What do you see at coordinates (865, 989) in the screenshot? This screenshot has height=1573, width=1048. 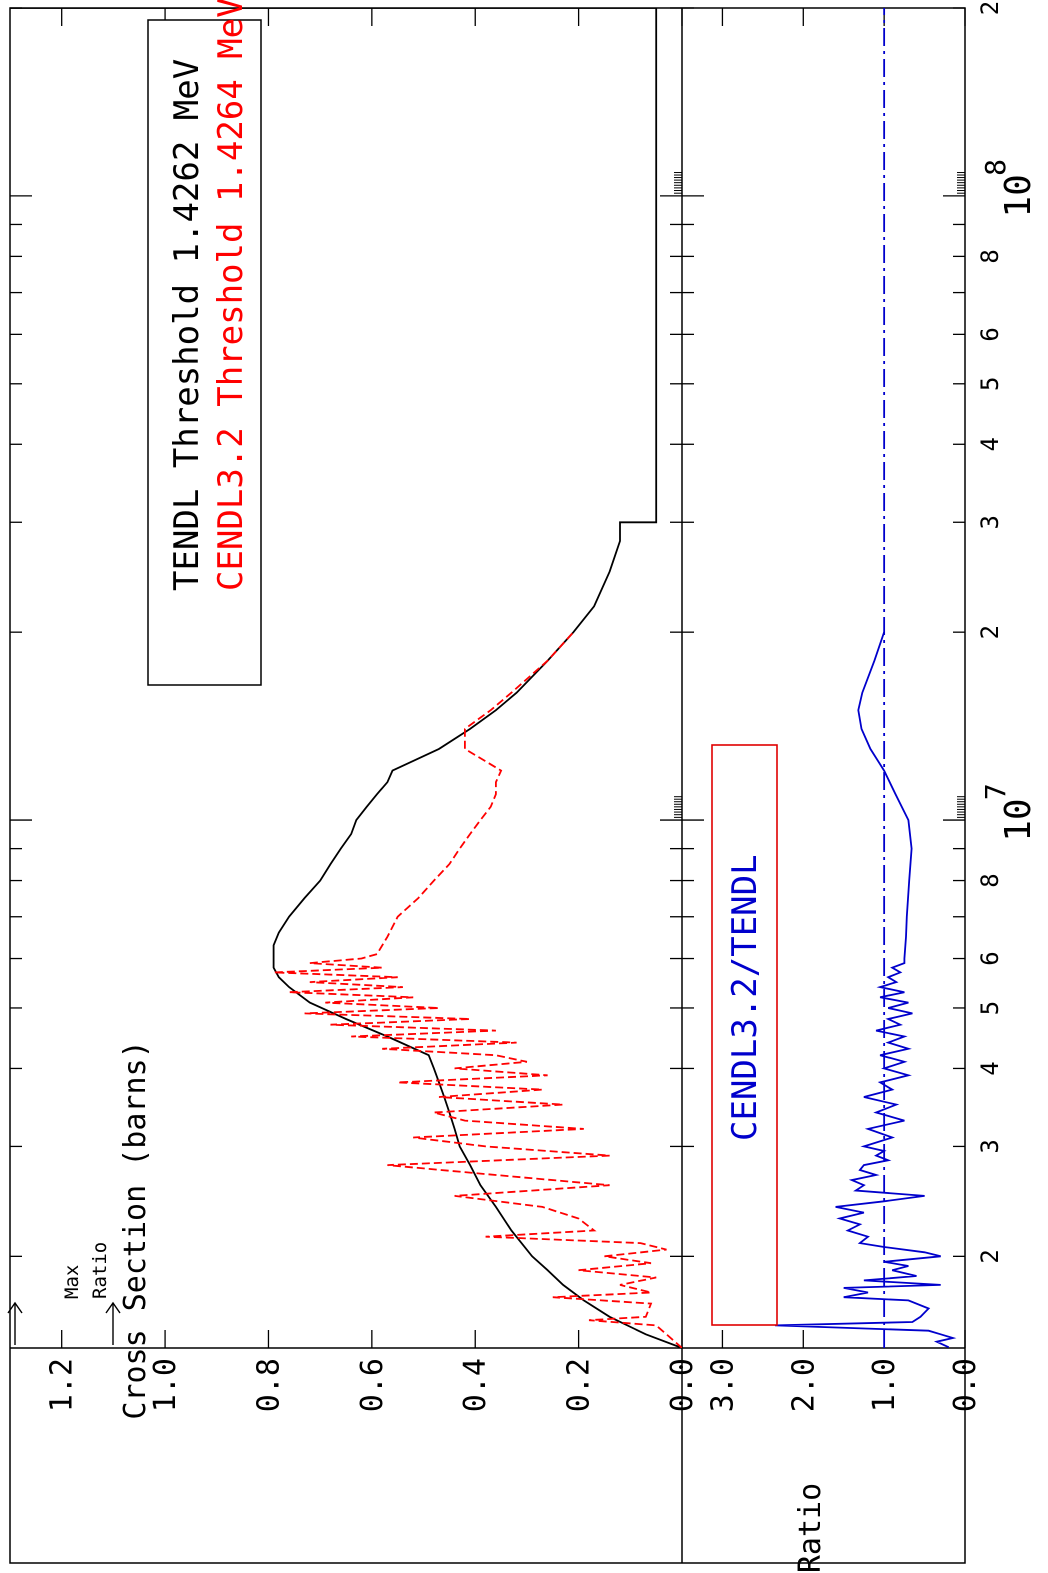 I see `series-line-ratio` at bounding box center [865, 989].